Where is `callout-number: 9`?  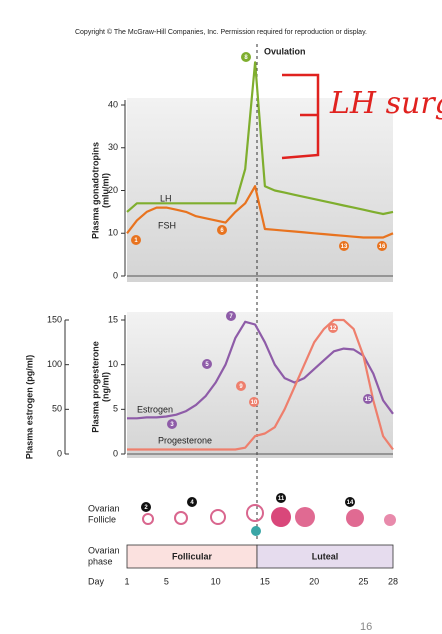 callout-number: 9 is located at coordinates (241, 387).